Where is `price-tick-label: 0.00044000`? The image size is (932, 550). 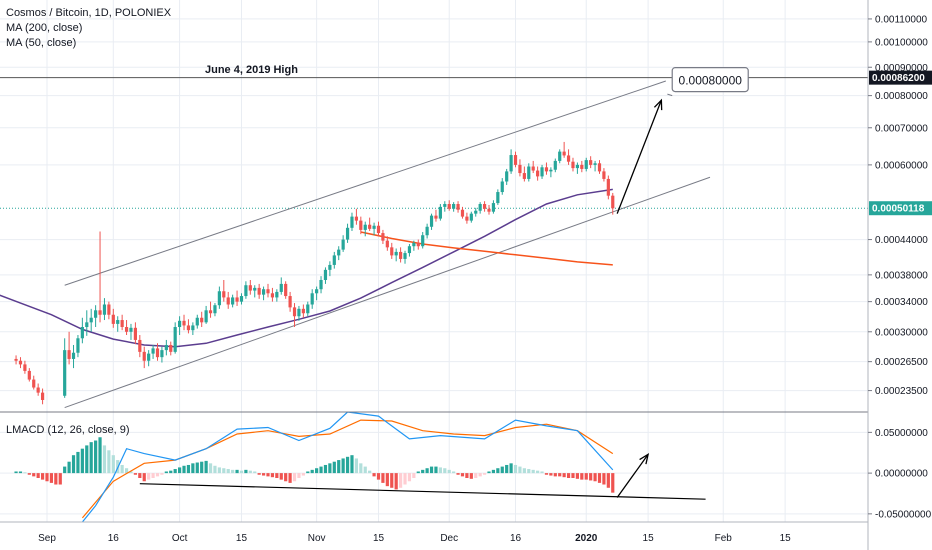
price-tick-label: 0.00044000 is located at coordinates (901, 240).